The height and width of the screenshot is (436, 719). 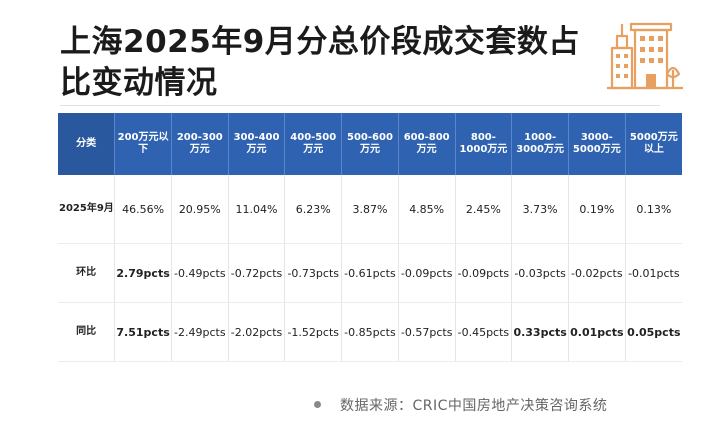 I want to click on column-header: 500-600万元, so click(x=370, y=144).